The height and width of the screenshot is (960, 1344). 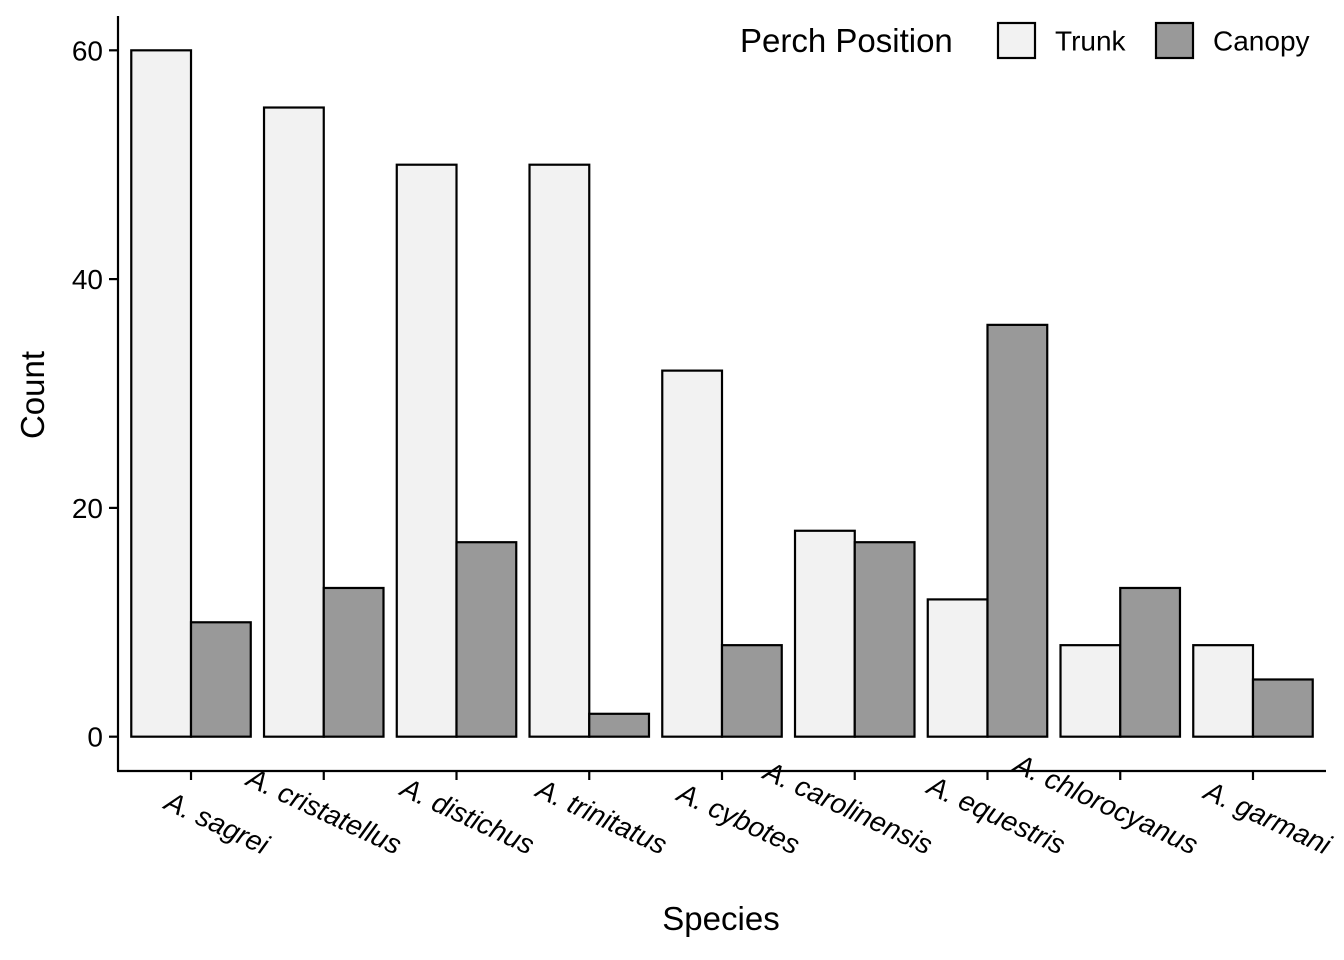 I want to click on legend-key-canopy, so click(x=1174, y=40).